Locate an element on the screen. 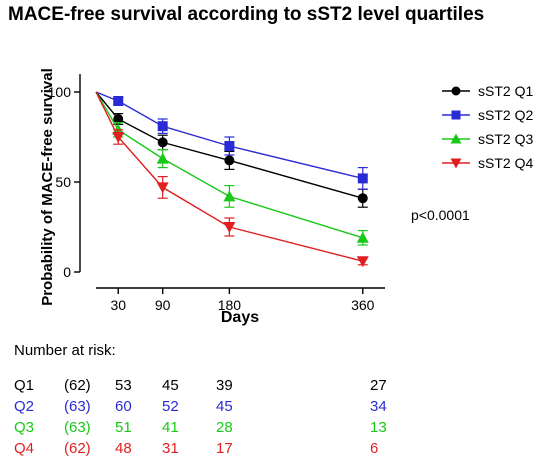 The height and width of the screenshot is (460, 550). x-tick-label: 180 is located at coordinates (230, 305).